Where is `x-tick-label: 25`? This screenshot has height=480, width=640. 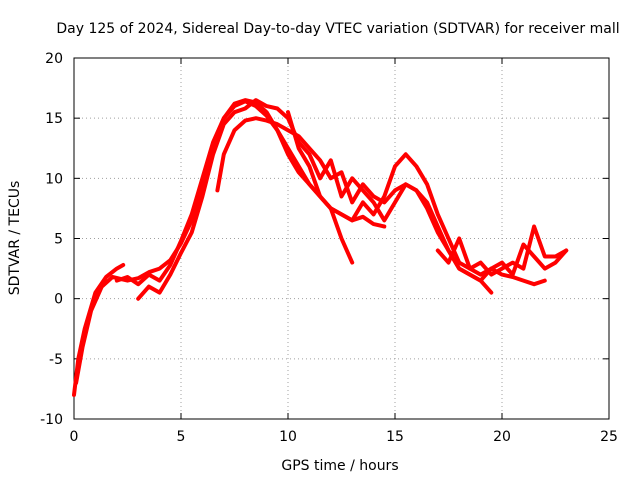
x-tick-label: 25 is located at coordinates (609, 437).